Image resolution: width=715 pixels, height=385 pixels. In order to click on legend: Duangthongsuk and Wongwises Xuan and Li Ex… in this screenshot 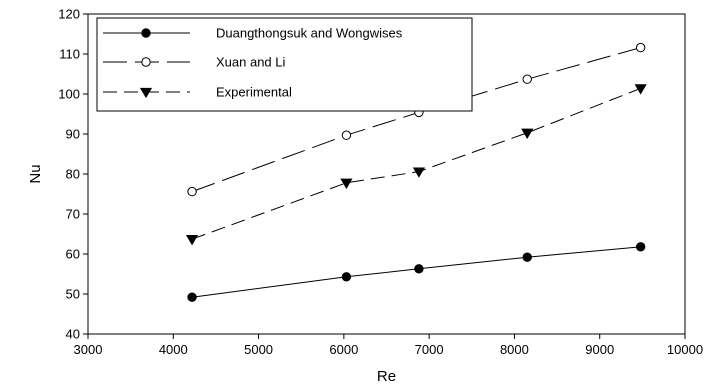, I will do `click(284, 64)`.